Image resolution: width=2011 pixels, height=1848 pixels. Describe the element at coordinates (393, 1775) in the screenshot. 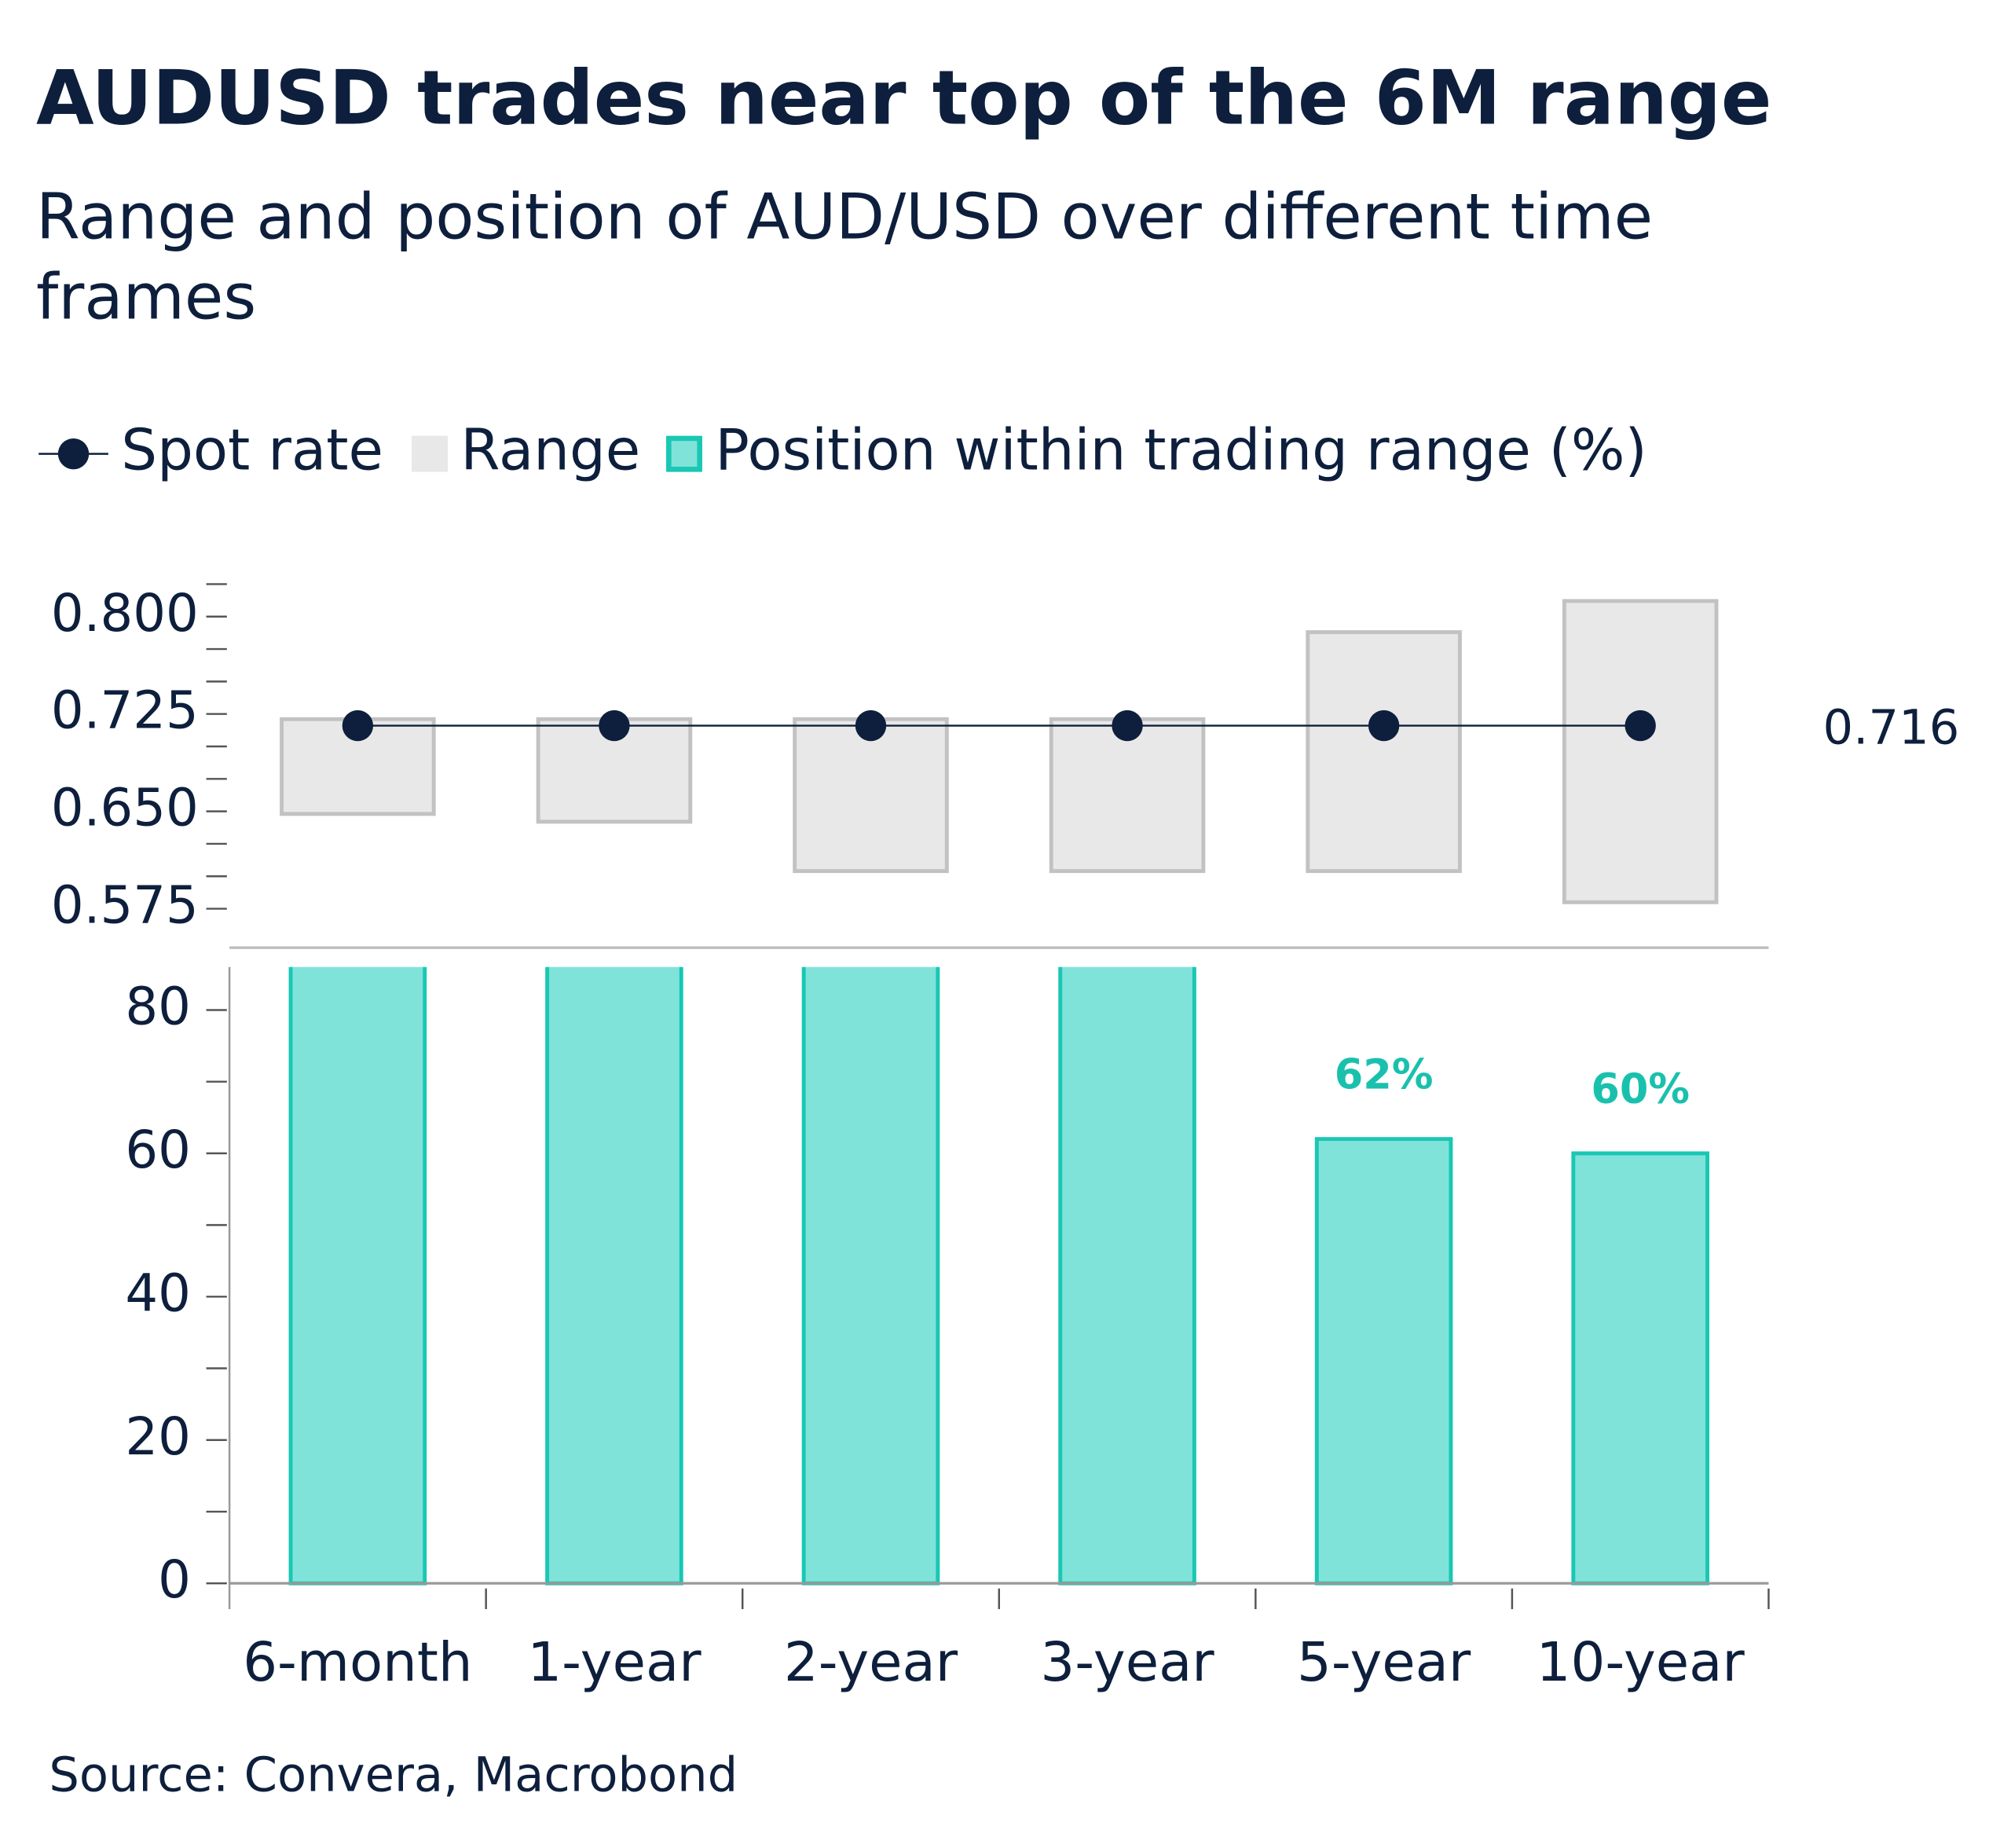

I see `source-note: Source: Convera, Macrobond` at that location.